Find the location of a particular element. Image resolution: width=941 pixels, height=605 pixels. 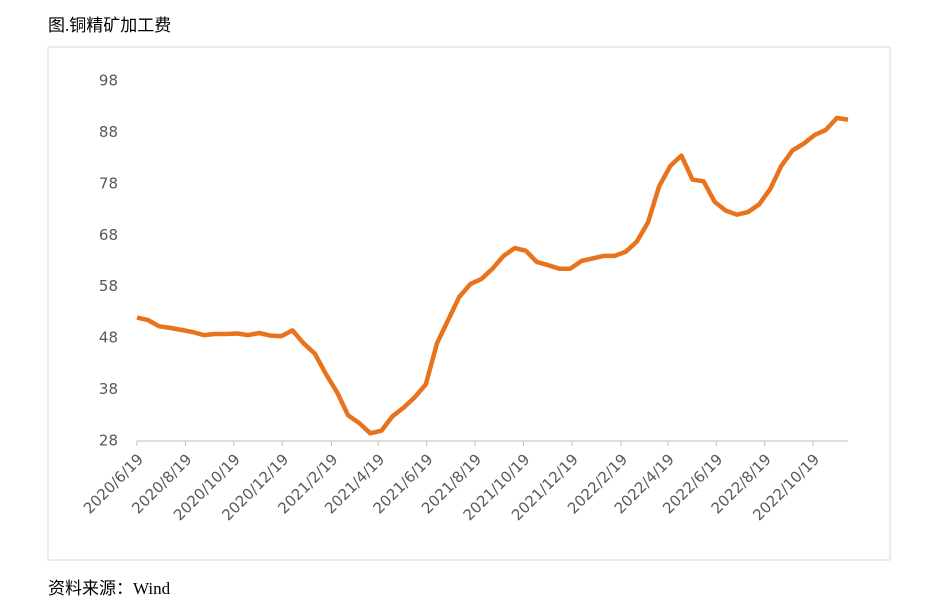

y-tick-label: 98 is located at coordinates (108, 81).